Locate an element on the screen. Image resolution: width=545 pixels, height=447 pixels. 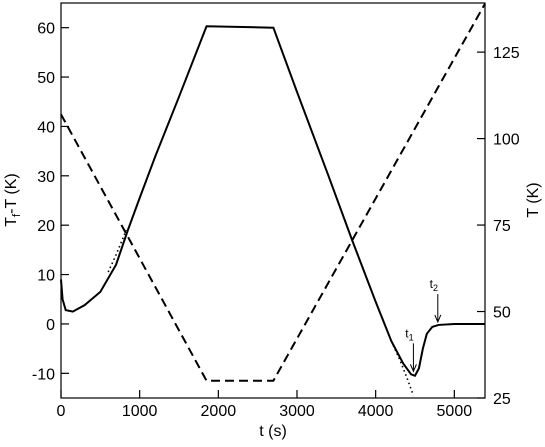
y-tick-label: 60 is located at coordinates (46, 29).